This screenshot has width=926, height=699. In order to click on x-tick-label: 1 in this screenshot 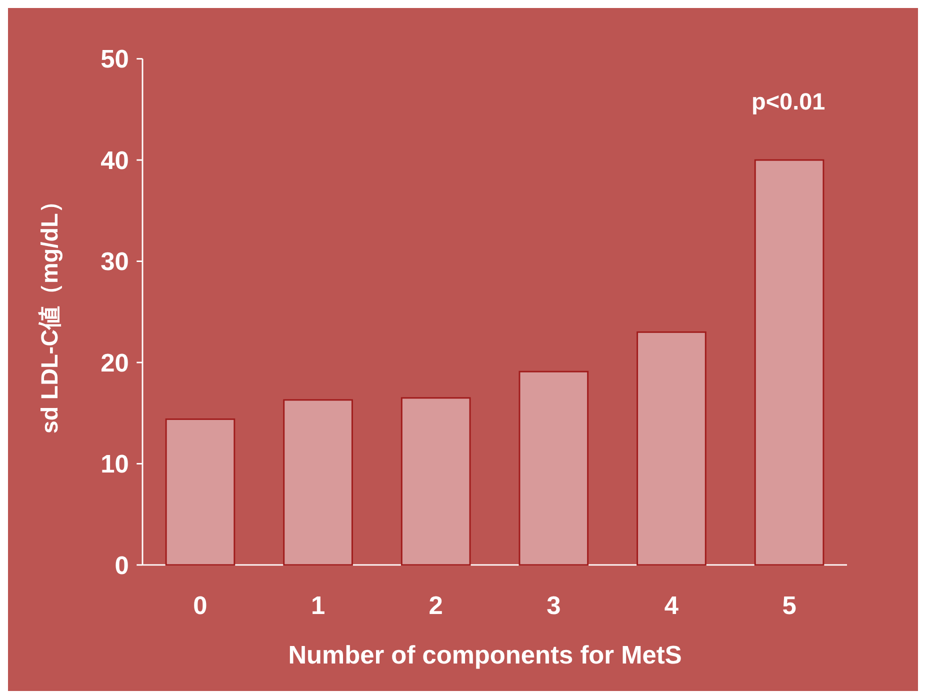, I will do `click(318, 606)`.